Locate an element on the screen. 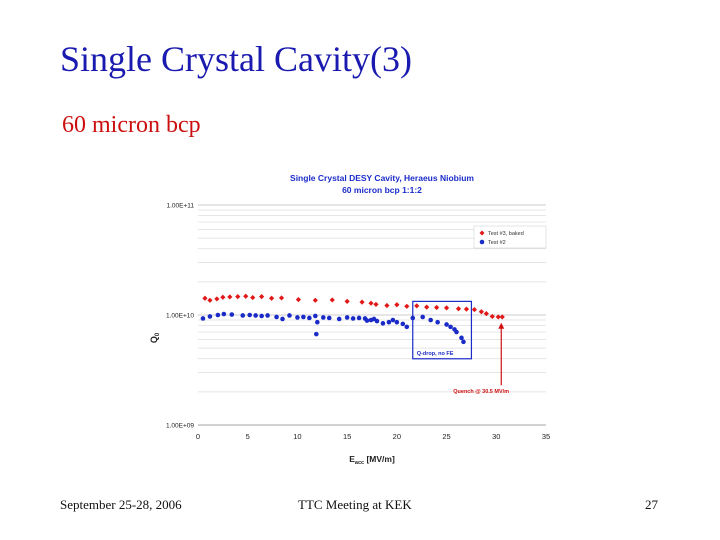  legend-label-series-1: Test #3, baked is located at coordinates (506, 234).